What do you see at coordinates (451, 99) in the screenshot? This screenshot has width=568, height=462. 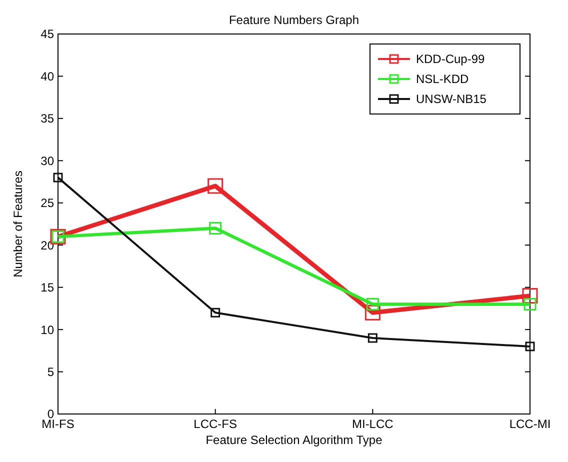 I see `legend-label: UNSW-NB15` at bounding box center [451, 99].